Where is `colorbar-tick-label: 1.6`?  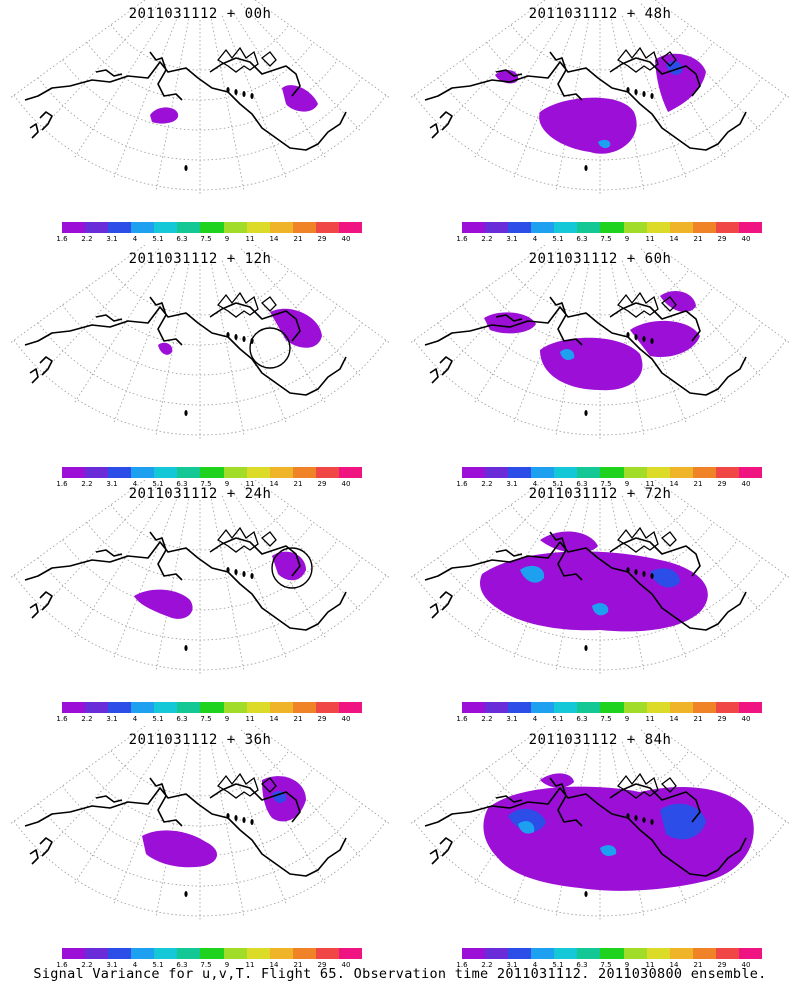
colorbar-tick-label: 1.6 is located at coordinates (462, 239).